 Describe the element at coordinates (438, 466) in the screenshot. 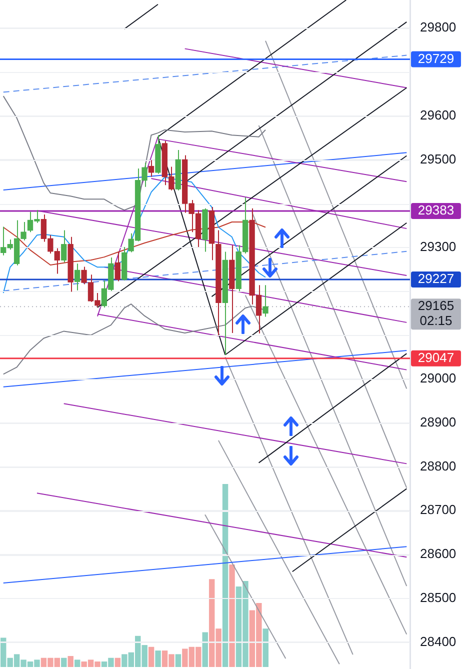

I see `y-tick-label: 28800` at that location.